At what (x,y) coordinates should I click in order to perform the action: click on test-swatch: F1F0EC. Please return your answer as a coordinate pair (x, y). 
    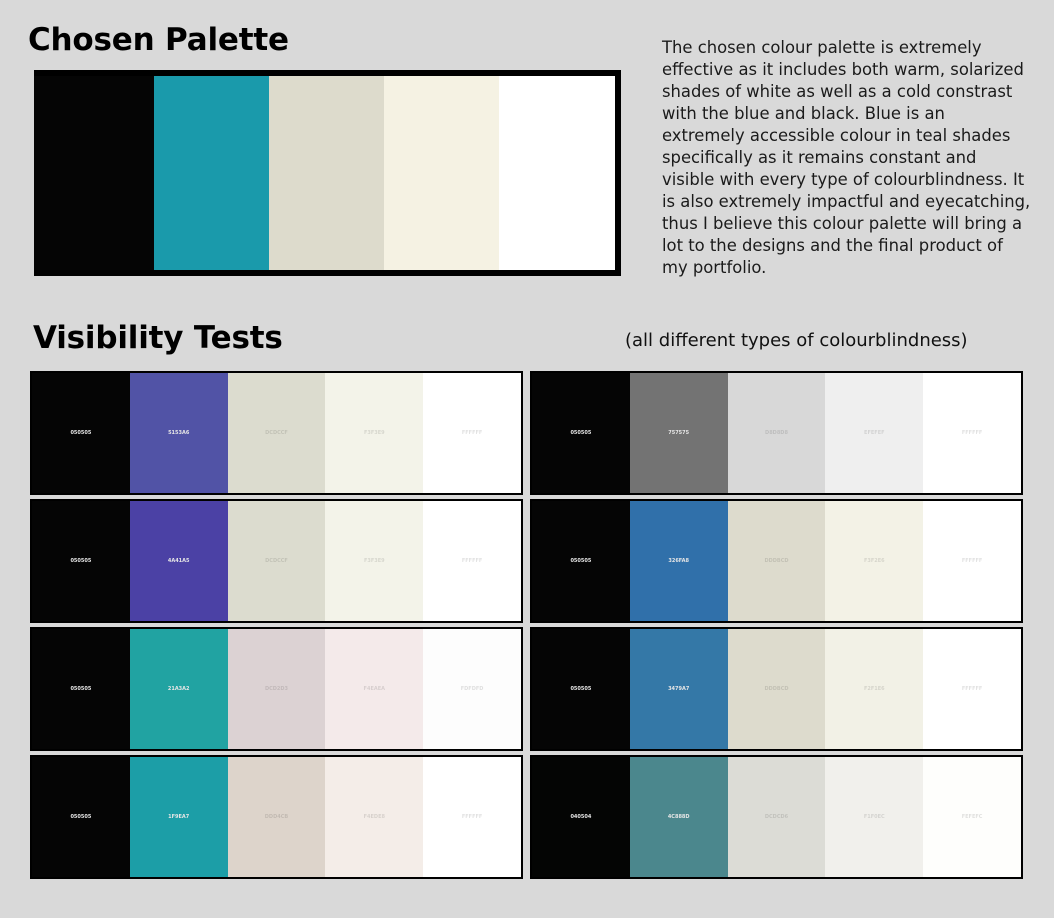
    Looking at the image, I should click on (874, 817).